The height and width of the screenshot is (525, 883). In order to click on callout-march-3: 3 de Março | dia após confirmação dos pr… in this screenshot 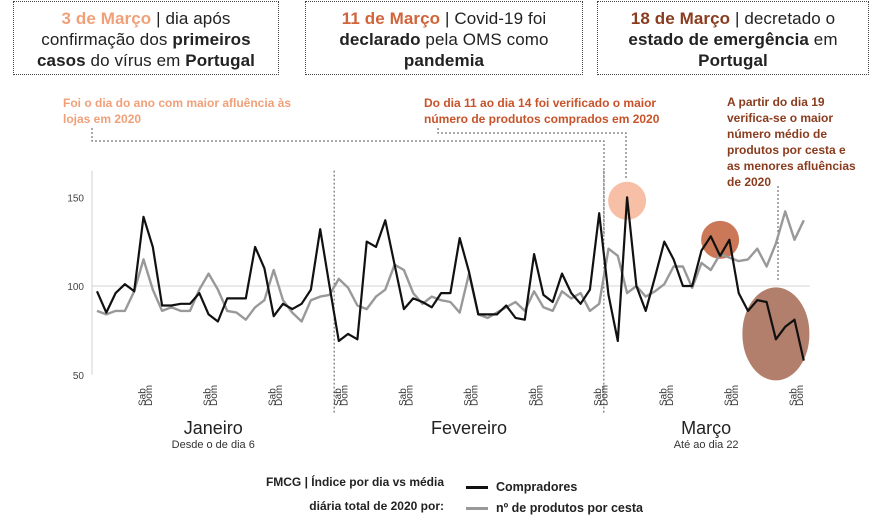, I will do `click(146, 38)`.